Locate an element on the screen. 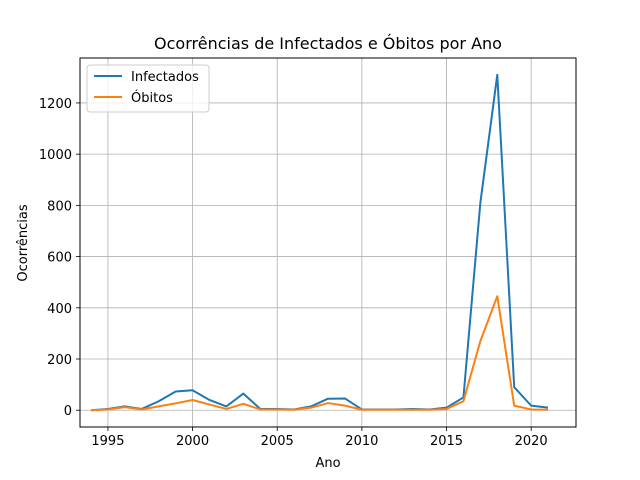 This screenshot has height=480, width=640. y-tick-label: 0 is located at coordinates (68, 411).